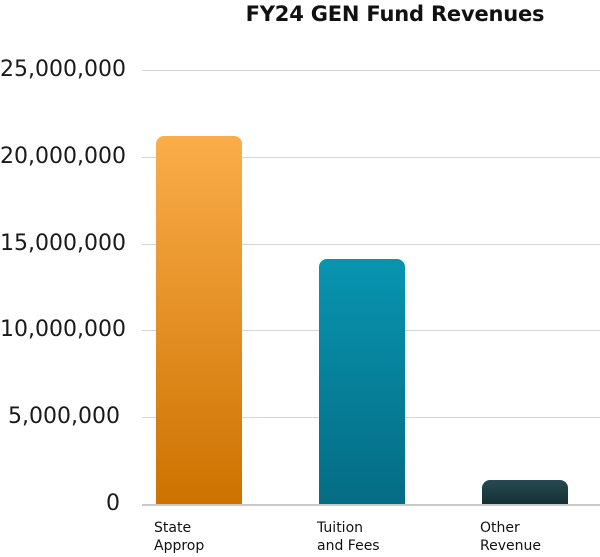 The width and height of the screenshot is (600, 557). I want to click on y-tick-label: 25,000,000, so click(63, 69).